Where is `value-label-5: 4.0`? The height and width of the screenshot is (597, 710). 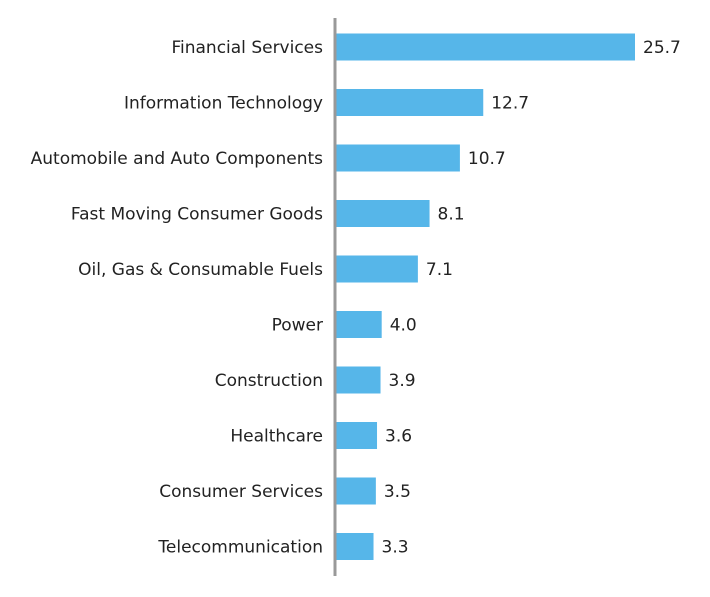 value-label-5: 4.0 is located at coordinates (403, 326).